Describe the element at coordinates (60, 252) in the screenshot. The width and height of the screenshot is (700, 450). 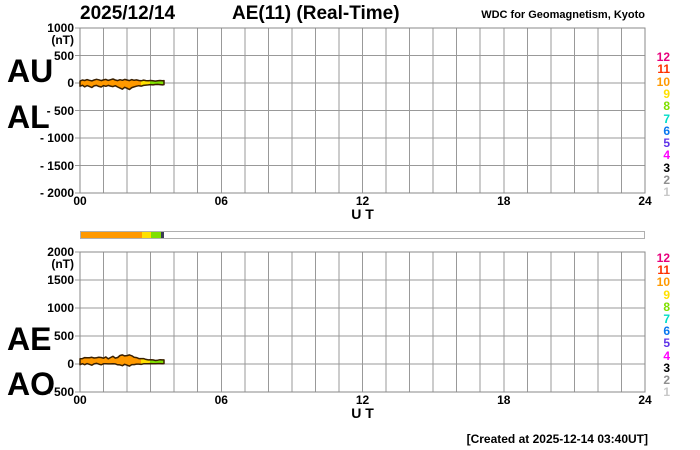
I see `y-tick-label: 2000` at that location.